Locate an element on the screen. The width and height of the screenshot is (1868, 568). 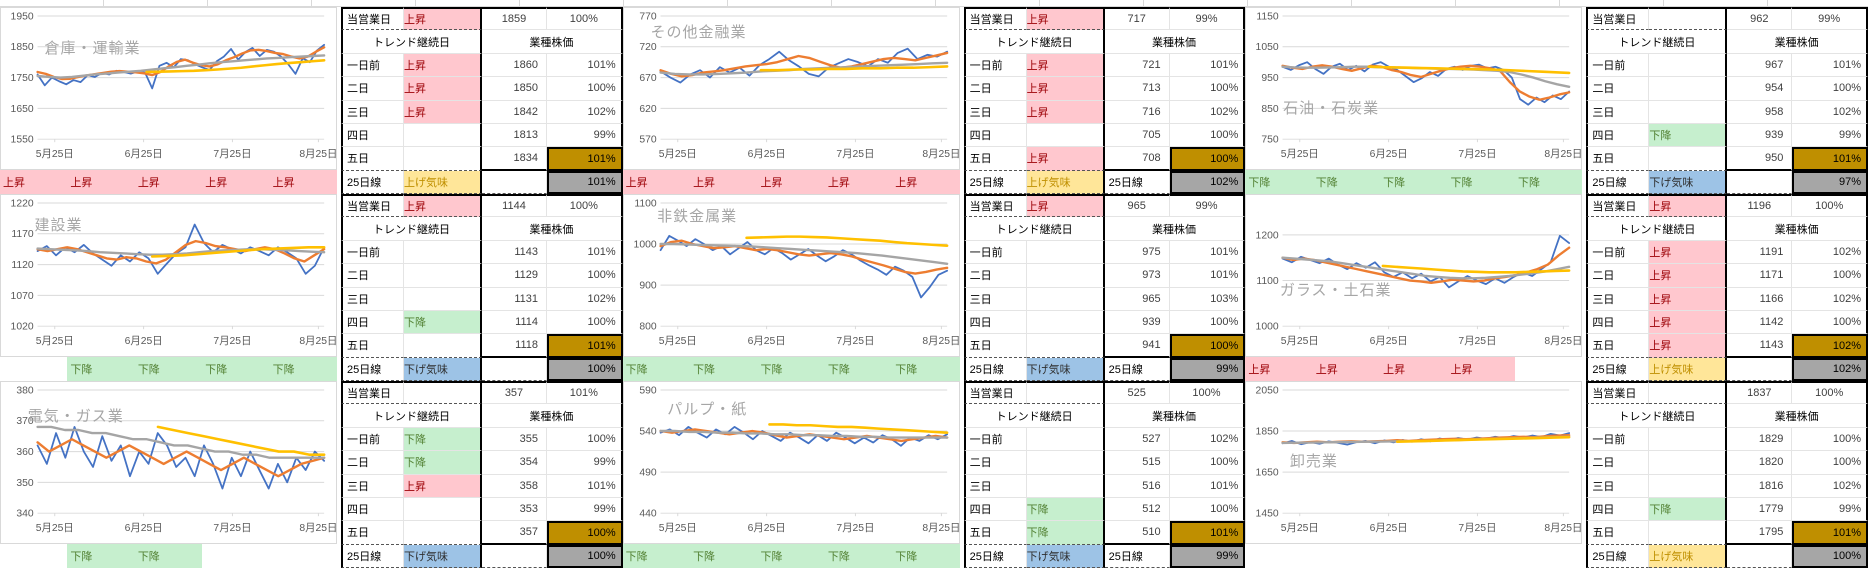
sector-stock-chart: ガラス・土石業 1200 1100 1000 5月25日 6月25日 7月25日 8月25日 is located at coordinates (1414, 275).